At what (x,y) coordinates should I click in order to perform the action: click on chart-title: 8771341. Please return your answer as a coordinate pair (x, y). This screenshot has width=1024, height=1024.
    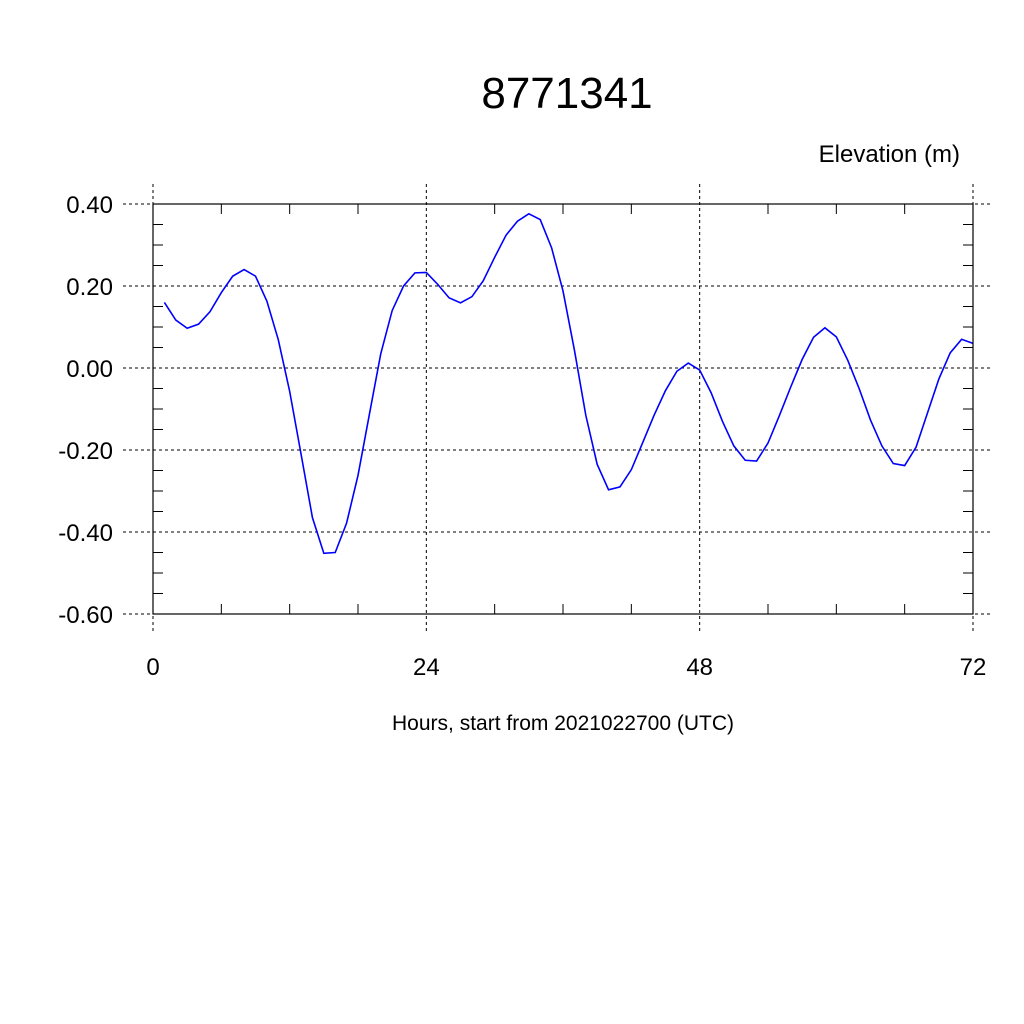
    Looking at the image, I should click on (566, 93).